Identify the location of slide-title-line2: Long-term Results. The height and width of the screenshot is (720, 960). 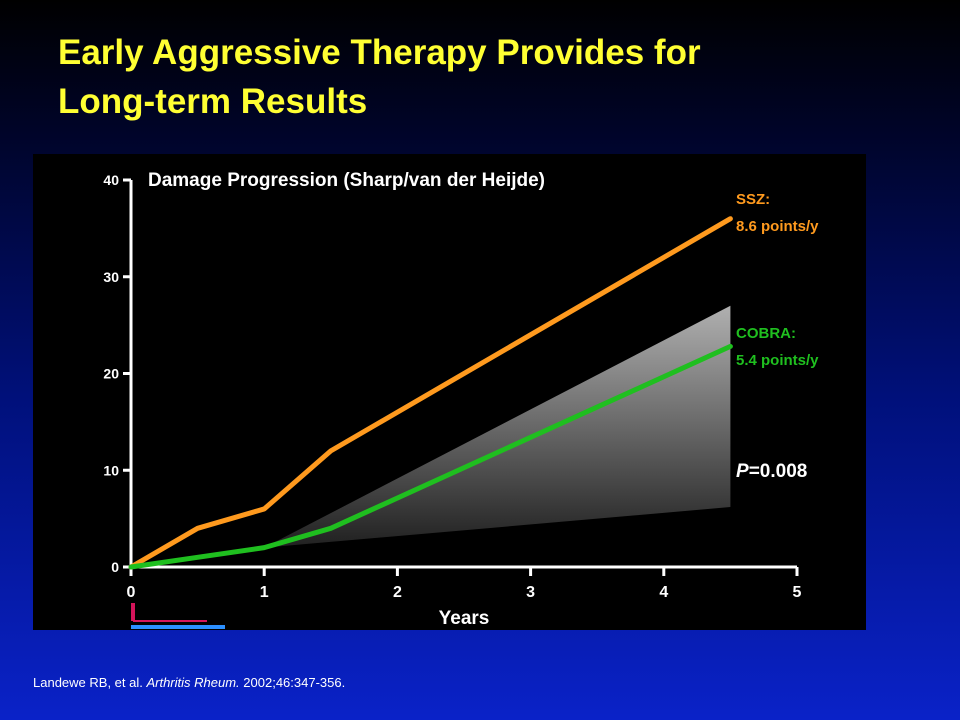
(213, 101).